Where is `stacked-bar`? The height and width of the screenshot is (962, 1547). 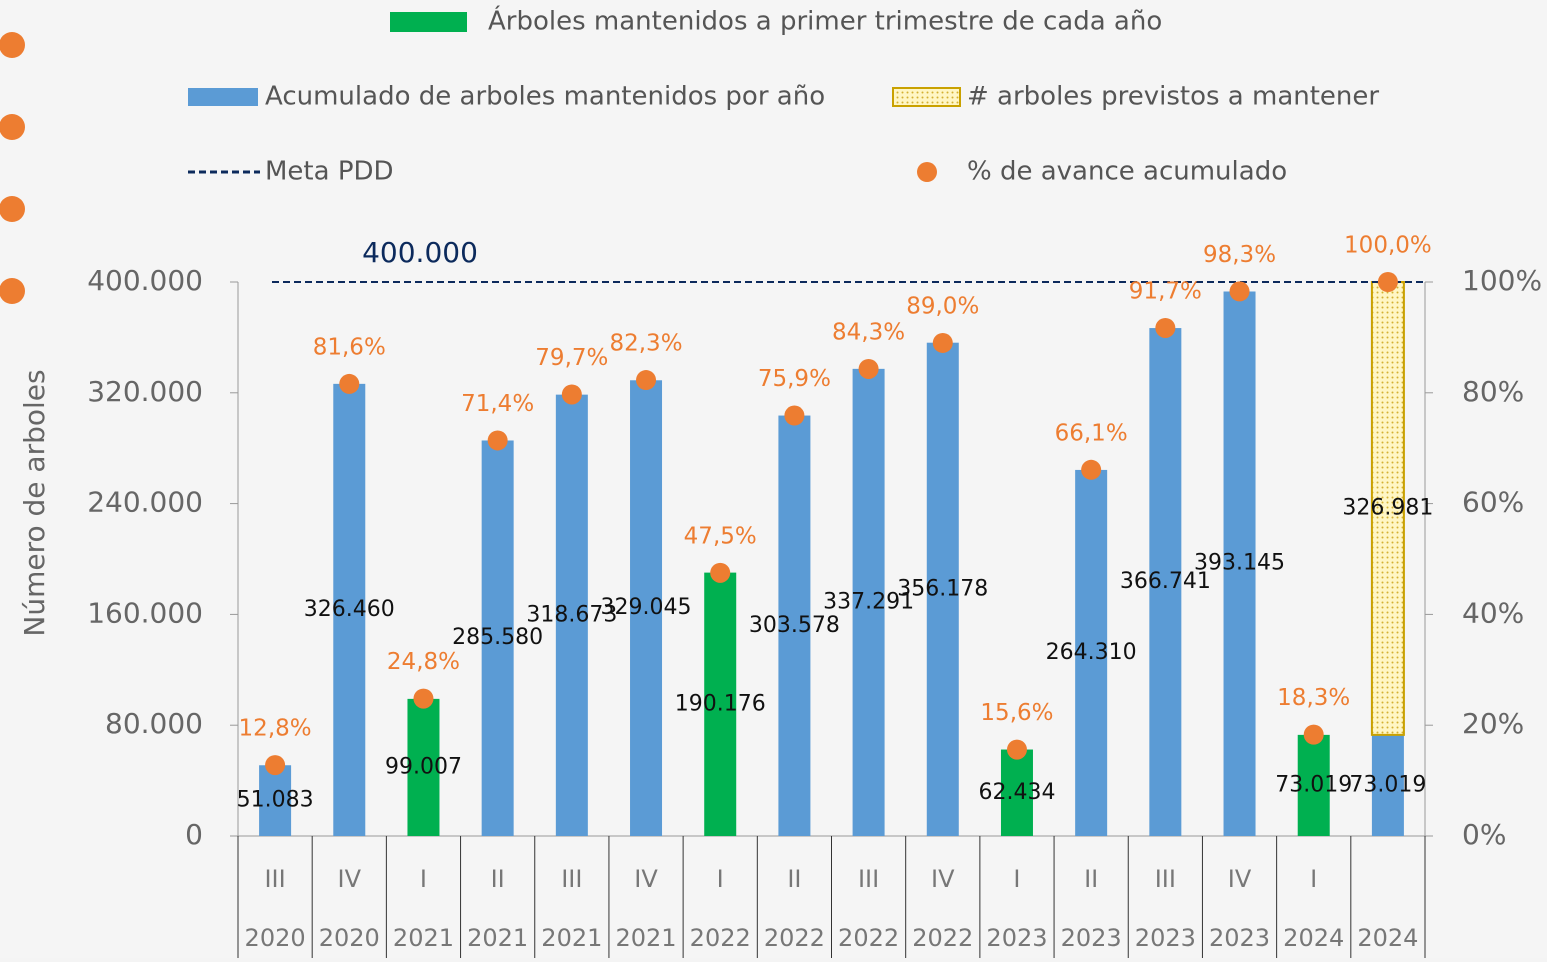 stacked-bar is located at coordinates (1387, 508).